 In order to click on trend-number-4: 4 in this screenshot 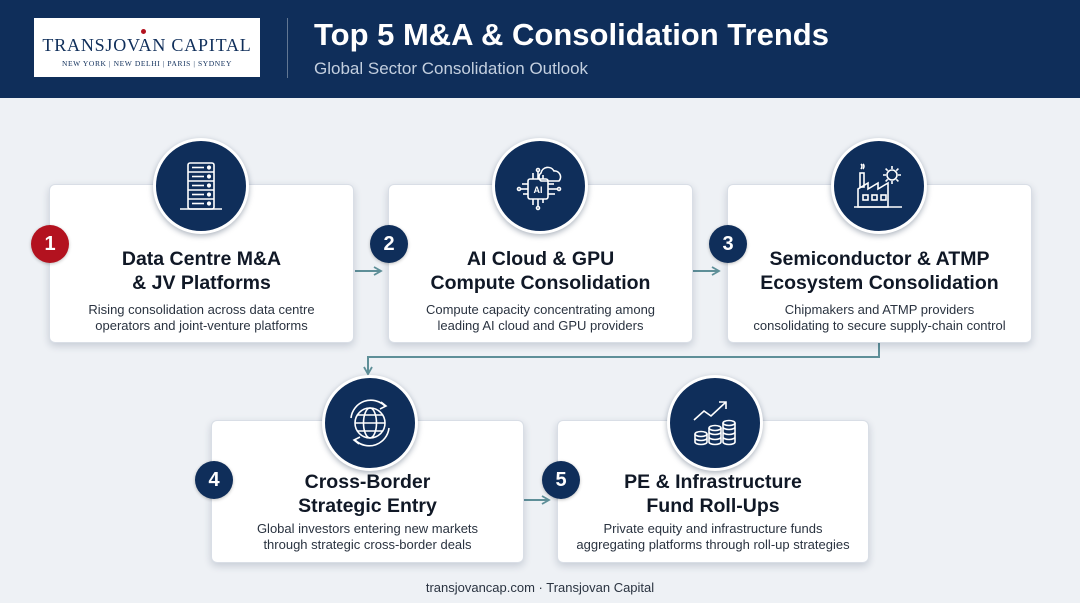, I will do `click(214, 480)`.